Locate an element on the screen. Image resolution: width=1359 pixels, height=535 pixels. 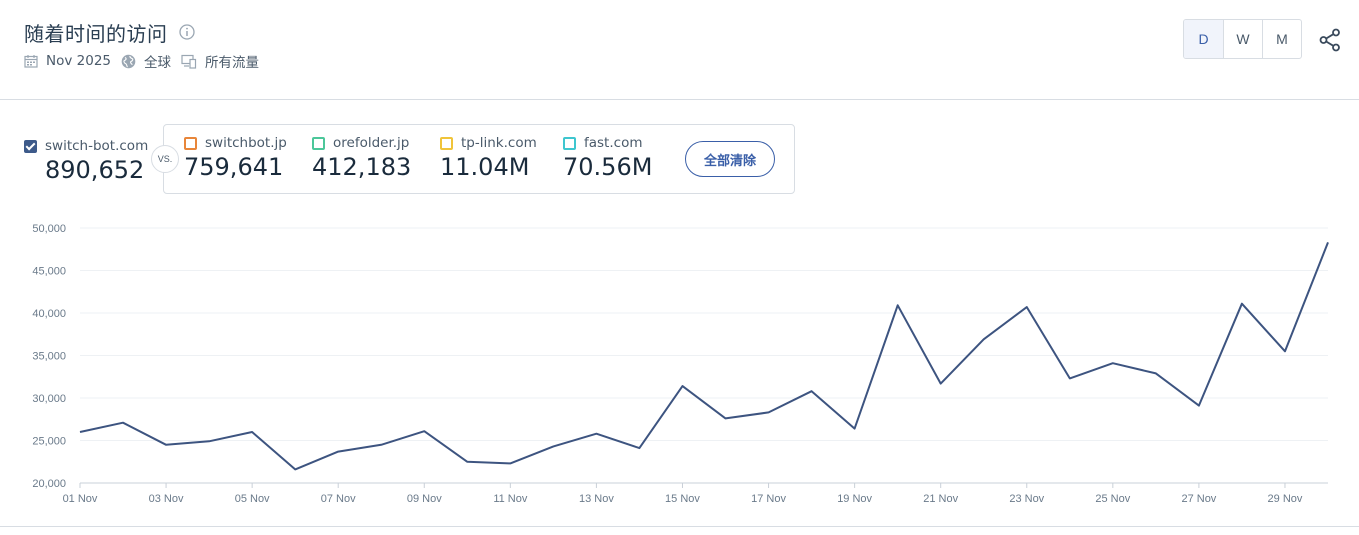
main-site-name: switch-bot.com is located at coordinates (97, 146).